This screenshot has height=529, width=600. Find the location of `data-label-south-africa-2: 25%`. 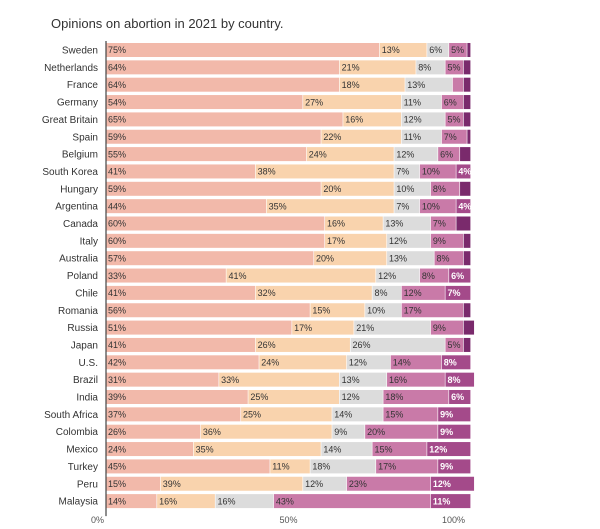

data-label-south-africa-2: 25% is located at coordinates (252, 415).